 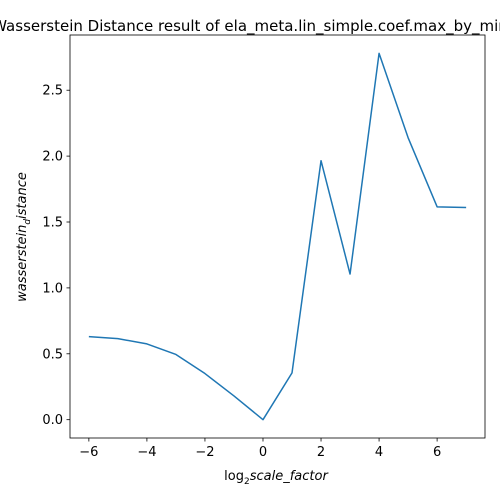 What do you see at coordinates (88, 452) in the screenshot?
I see `x-tick-label: −6` at bounding box center [88, 452].